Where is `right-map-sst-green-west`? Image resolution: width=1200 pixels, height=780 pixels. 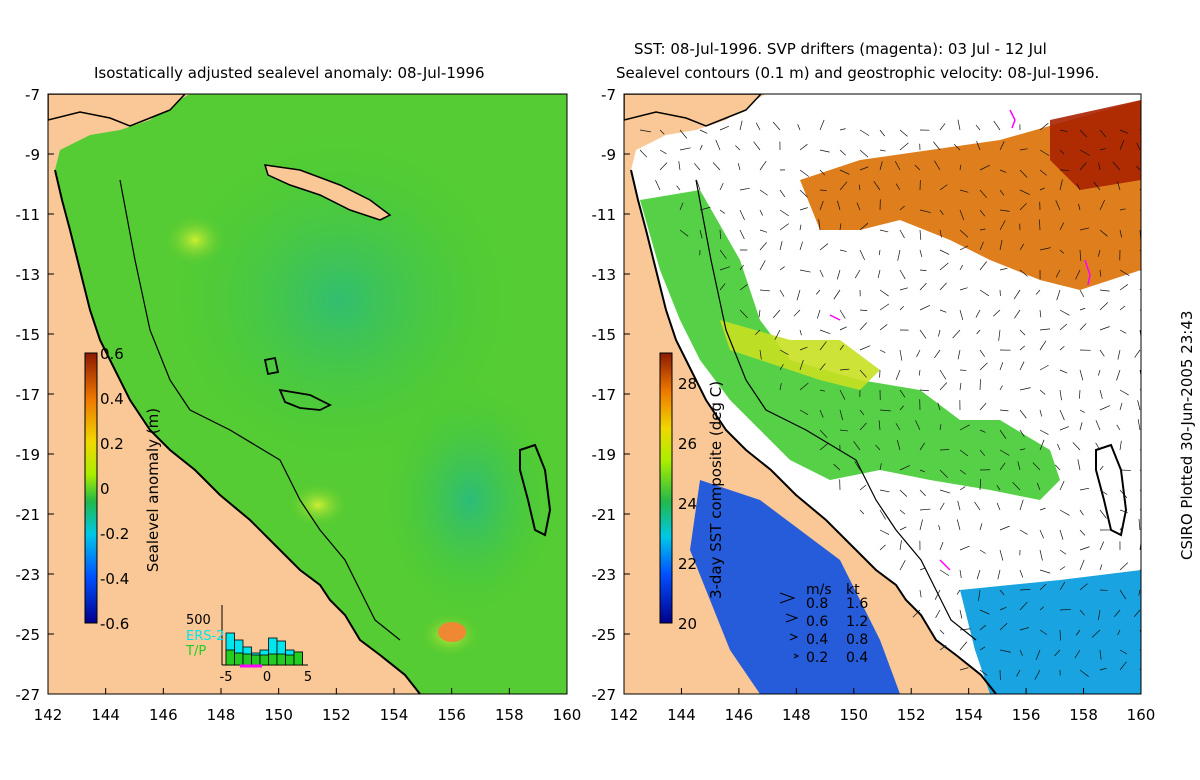
right-map-sst-green-west is located at coordinates (850, 345).